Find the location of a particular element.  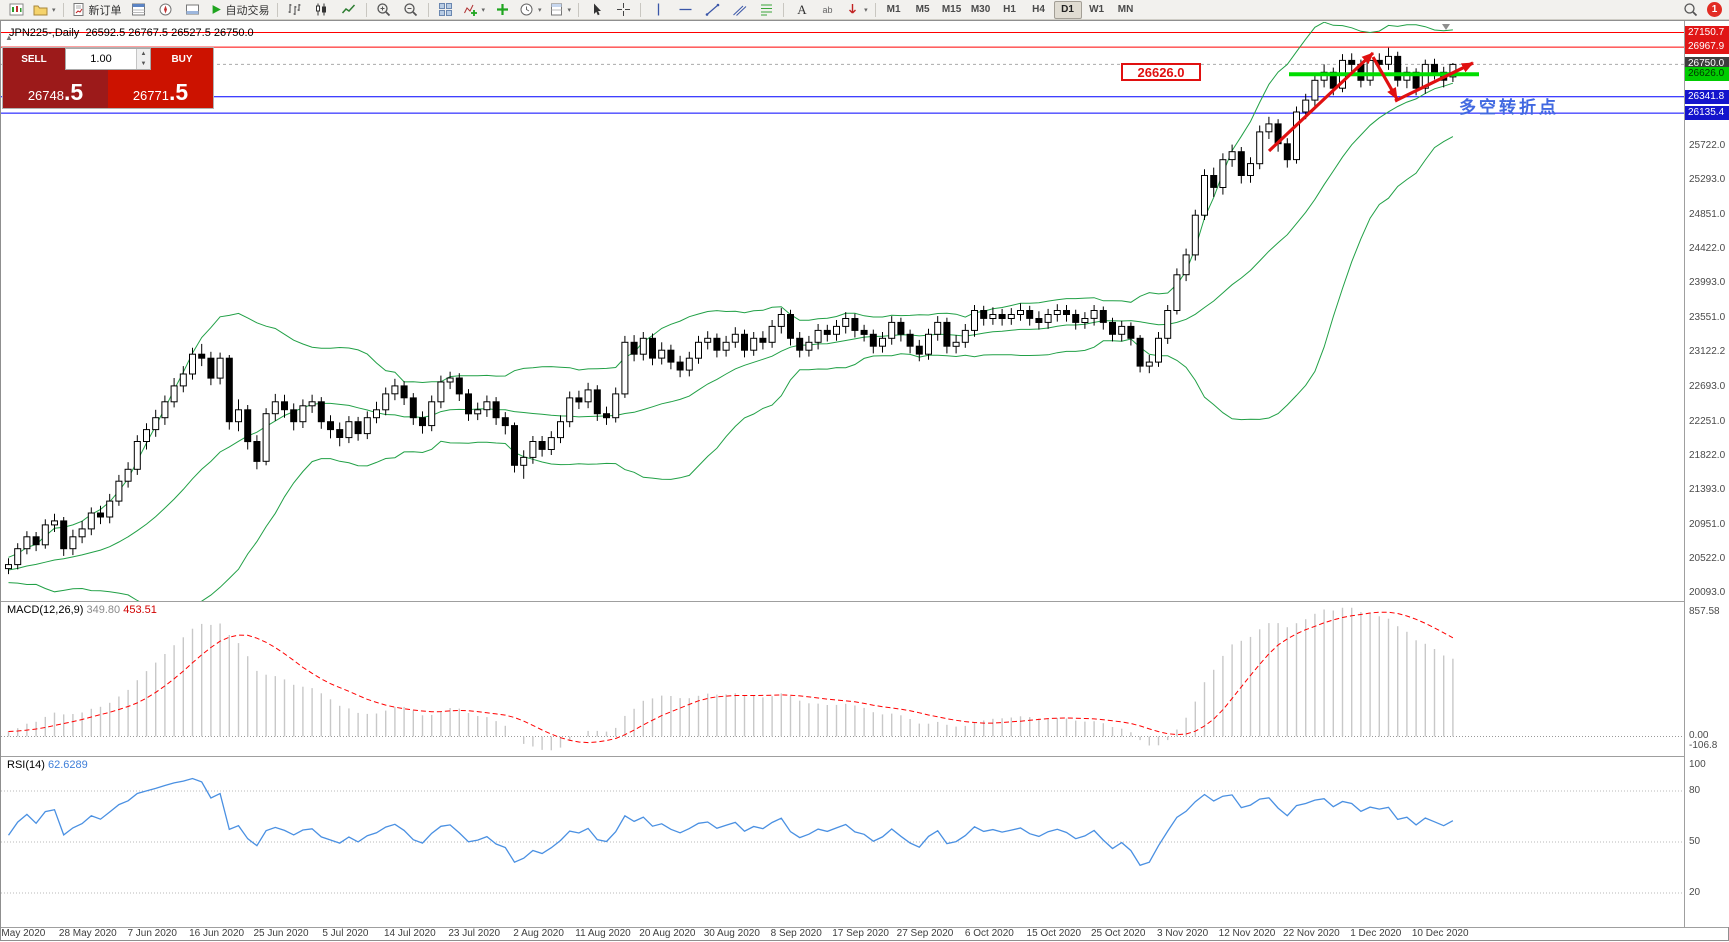

new-chart-icon is located at coordinates (16, 9).